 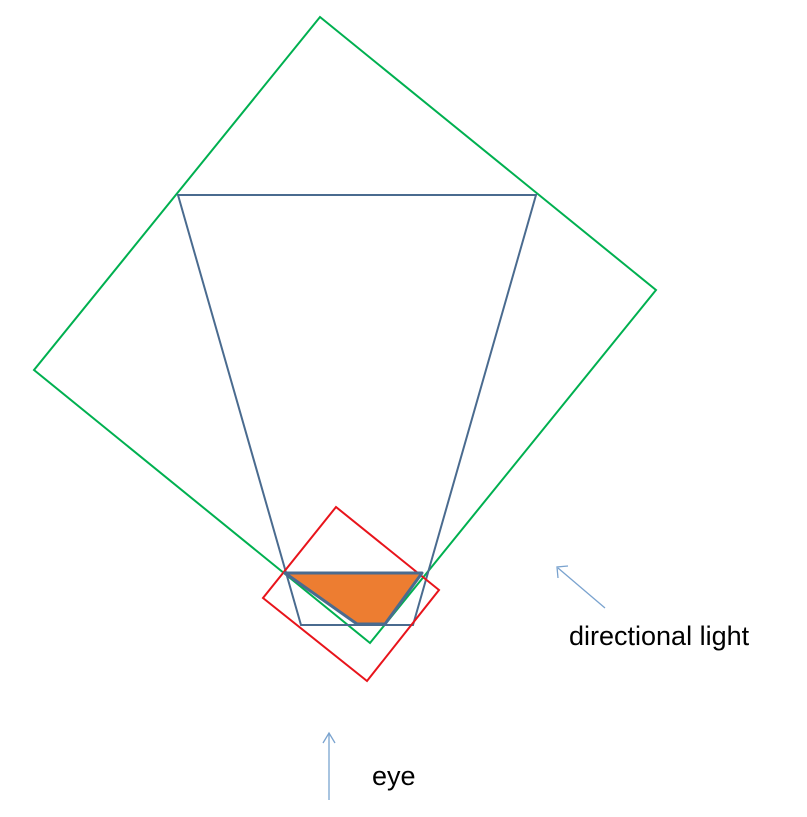 I want to click on intersection-region, so click(x=353, y=598).